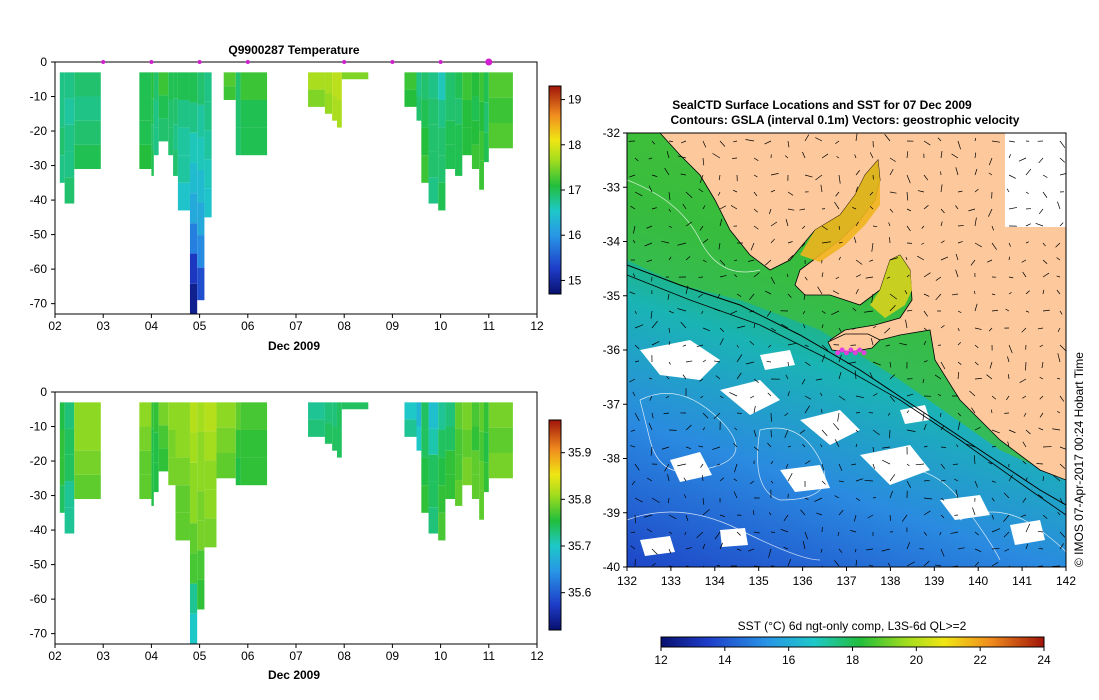 The width and height of the screenshot is (1099, 700). Describe the element at coordinates (612, 133) in the screenshot. I see `map-y-tick-label: -32` at that location.